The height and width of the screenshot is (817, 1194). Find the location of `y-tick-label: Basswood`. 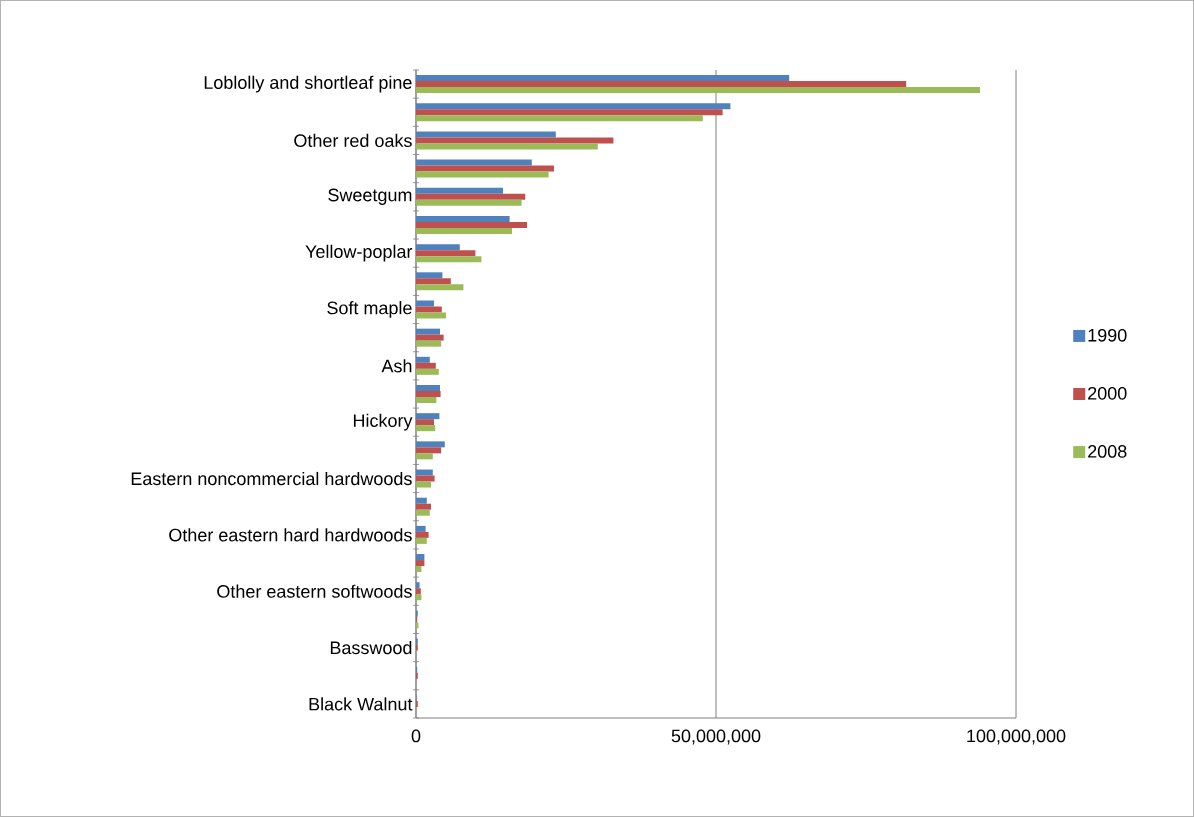

y-tick-label: Basswood is located at coordinates (371, 647).